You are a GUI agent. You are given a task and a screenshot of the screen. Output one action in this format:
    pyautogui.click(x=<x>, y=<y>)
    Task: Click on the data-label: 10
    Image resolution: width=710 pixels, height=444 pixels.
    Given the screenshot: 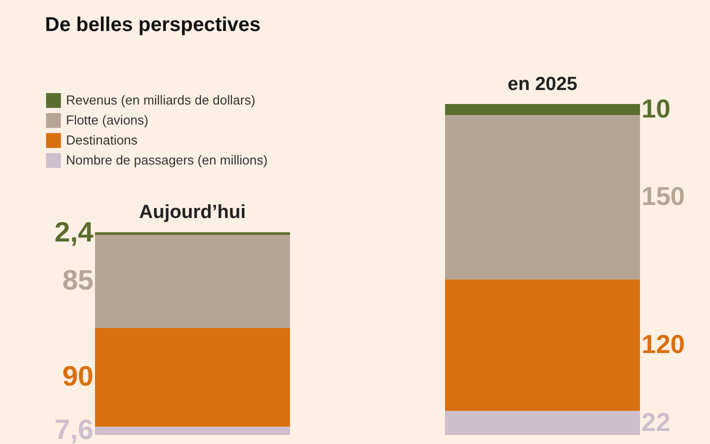 What is the action you would take?
    pyautogui.click(x=656, y=108)
    